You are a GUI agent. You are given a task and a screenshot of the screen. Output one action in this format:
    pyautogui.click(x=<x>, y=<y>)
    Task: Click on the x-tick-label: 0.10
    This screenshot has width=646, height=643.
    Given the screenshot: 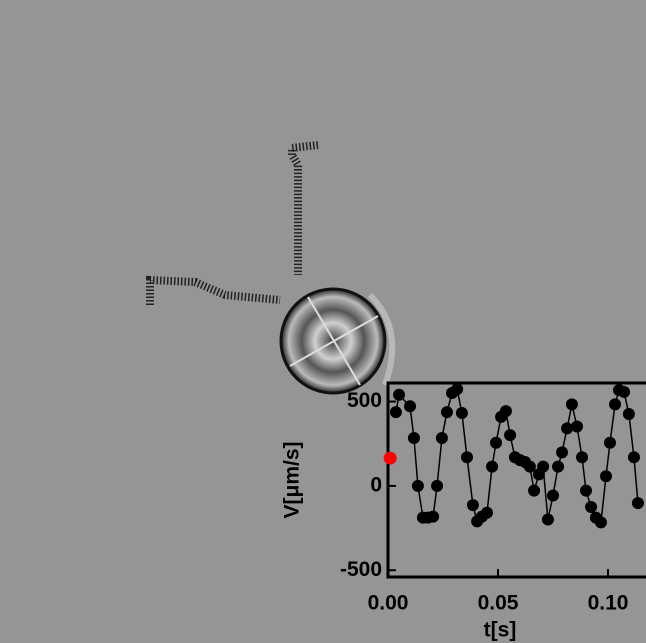 What is the action you would take?
    pyautogui.click(x=608, y=603)
    